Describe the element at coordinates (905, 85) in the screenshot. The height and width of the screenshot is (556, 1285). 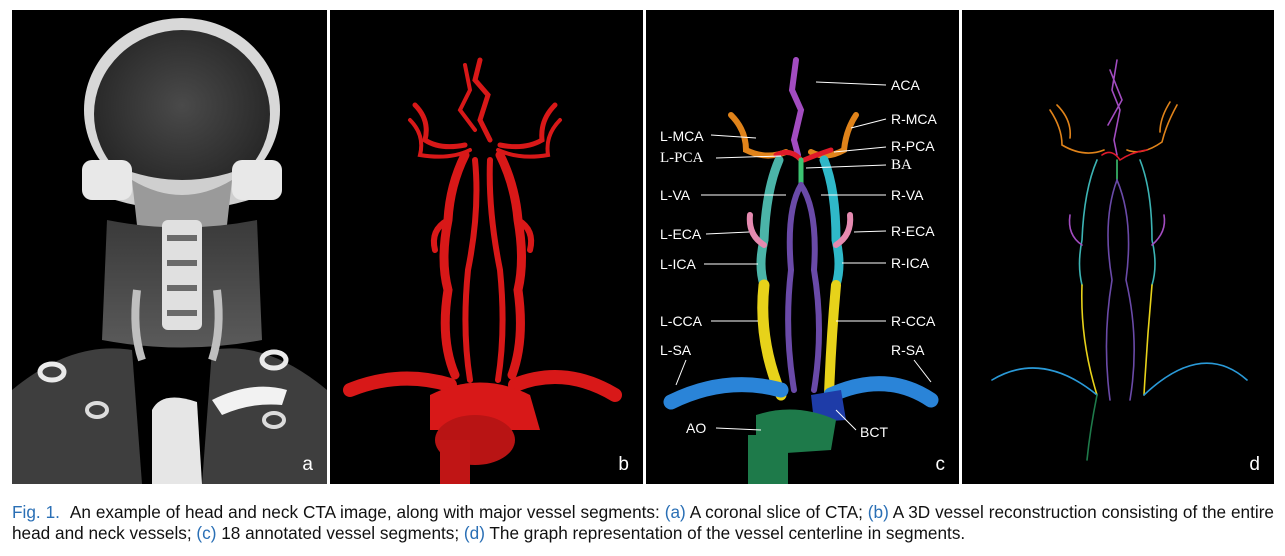
I see `label-aca: ACA` at that location.